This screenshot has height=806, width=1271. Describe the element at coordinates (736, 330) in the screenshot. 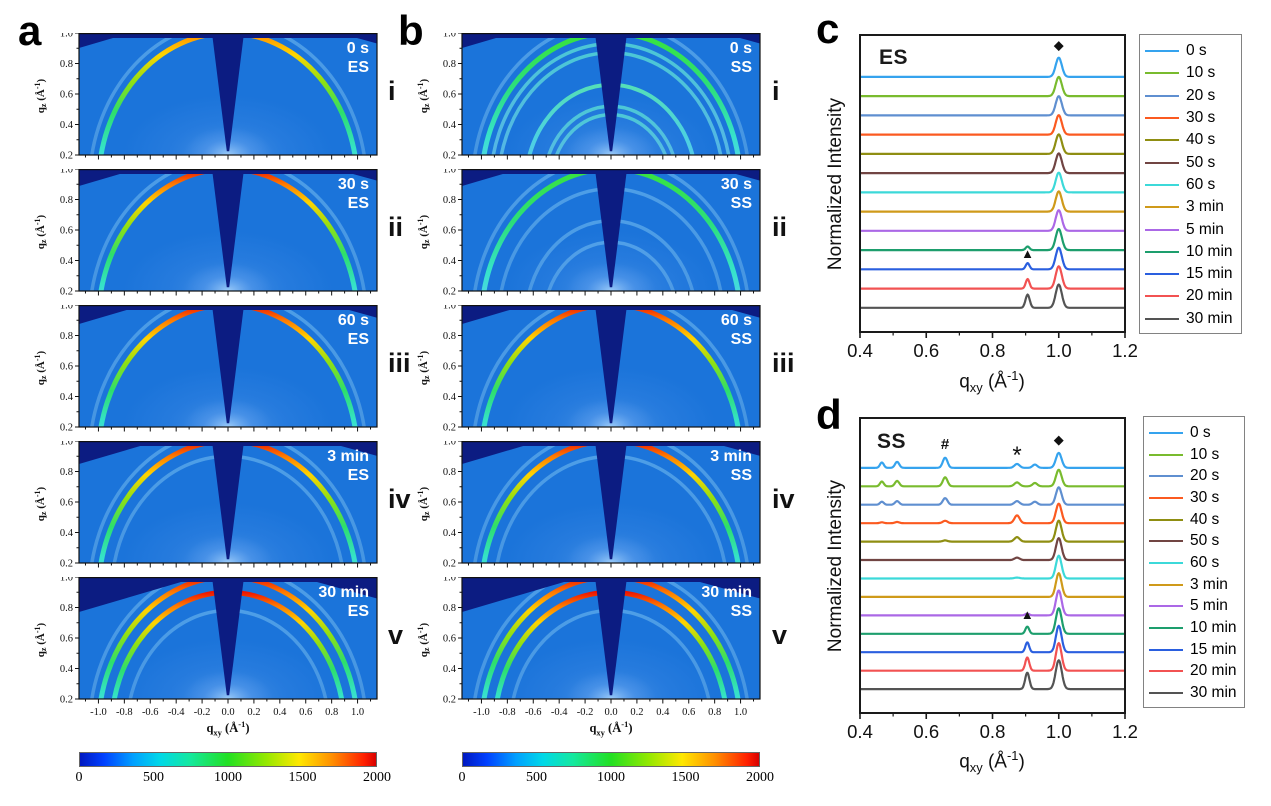

I see `tile-time-label: 60 s SS` at that location.